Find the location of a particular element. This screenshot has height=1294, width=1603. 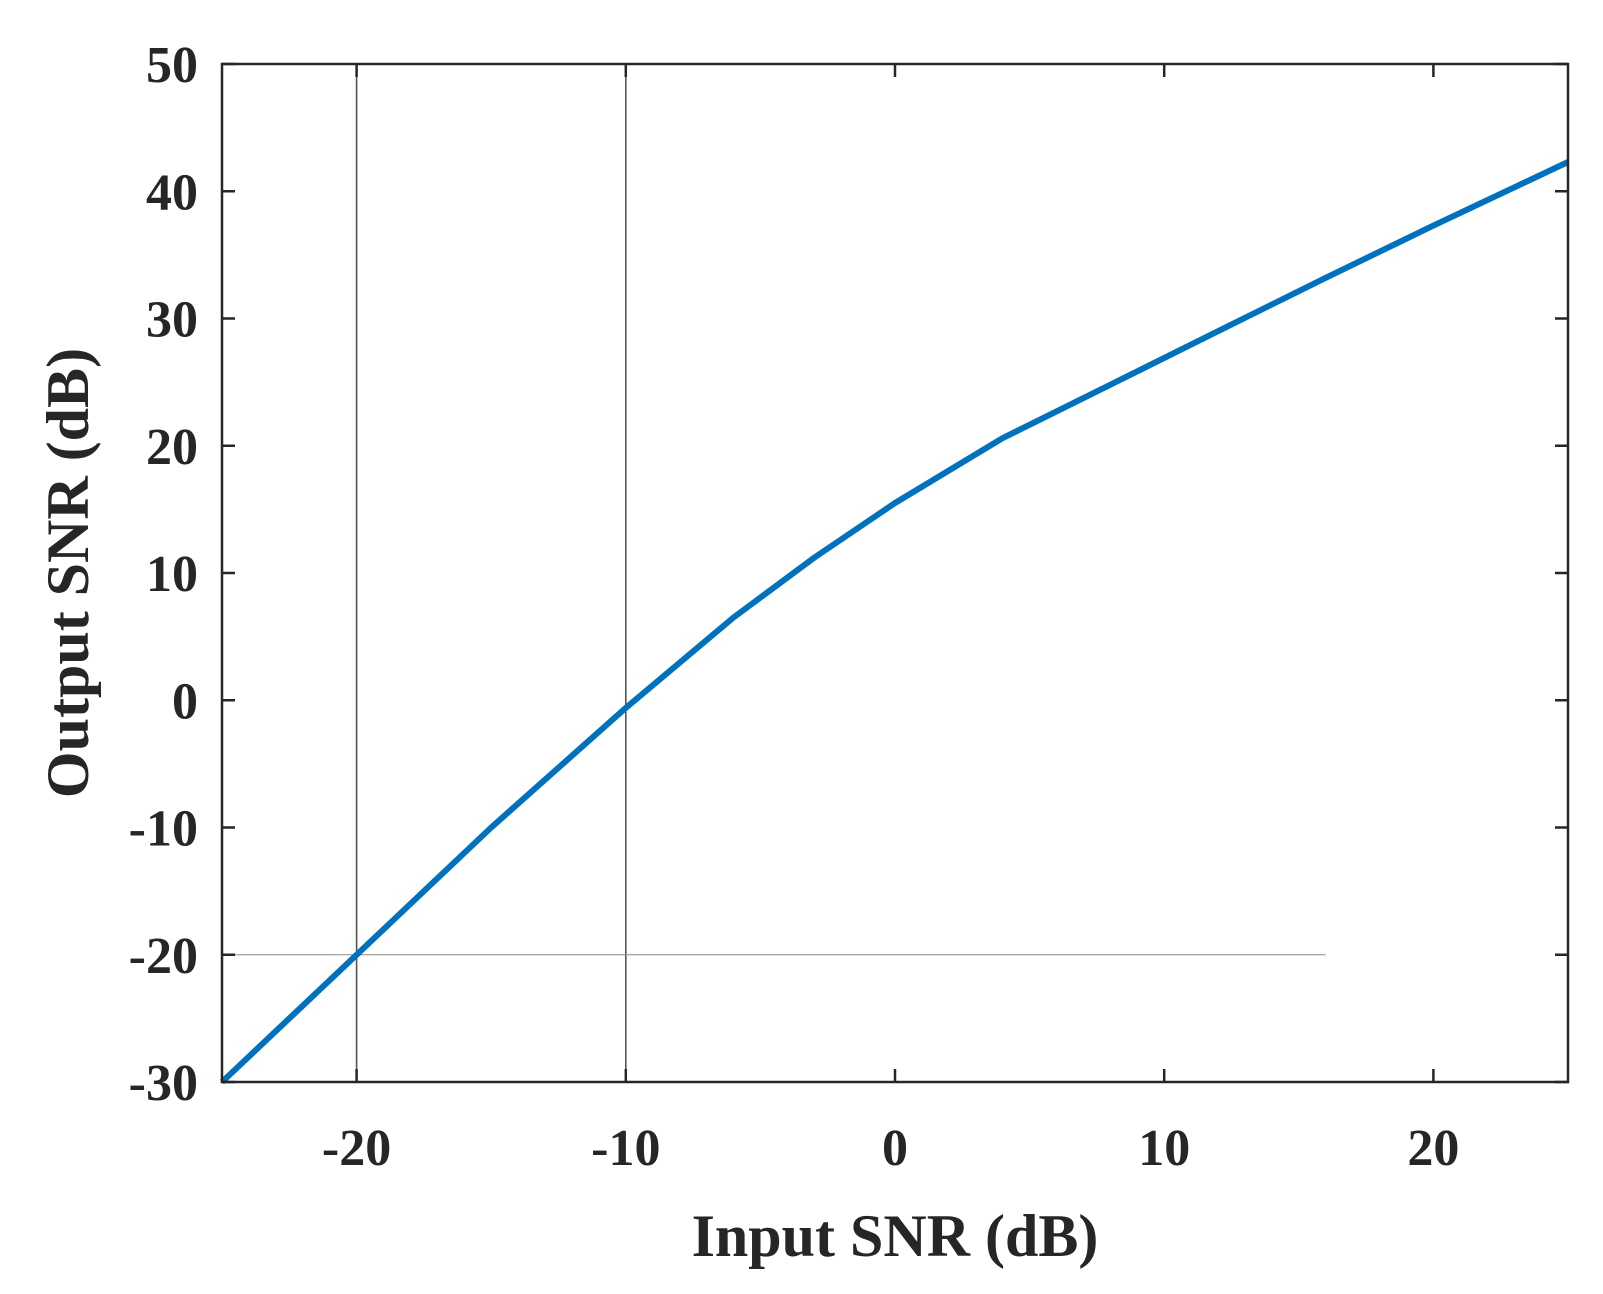

x-axis-label: Input SNR (dB) is located at coordinates (895, 1236).